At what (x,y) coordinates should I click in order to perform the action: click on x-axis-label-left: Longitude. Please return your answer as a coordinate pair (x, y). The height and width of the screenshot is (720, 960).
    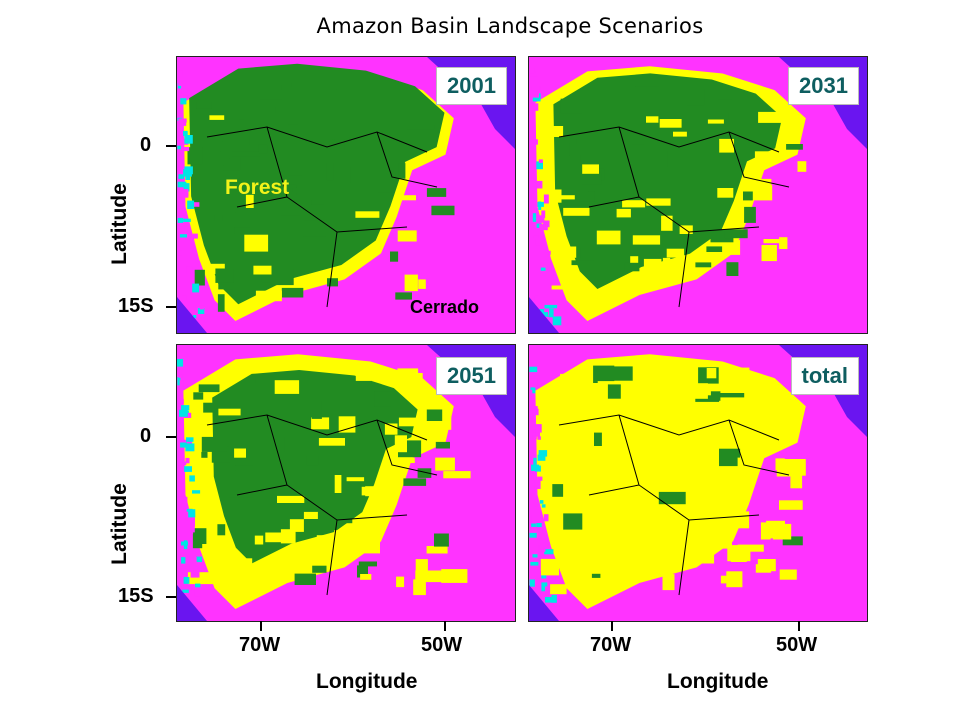
    Looking at the image, I should click on (367, 681).